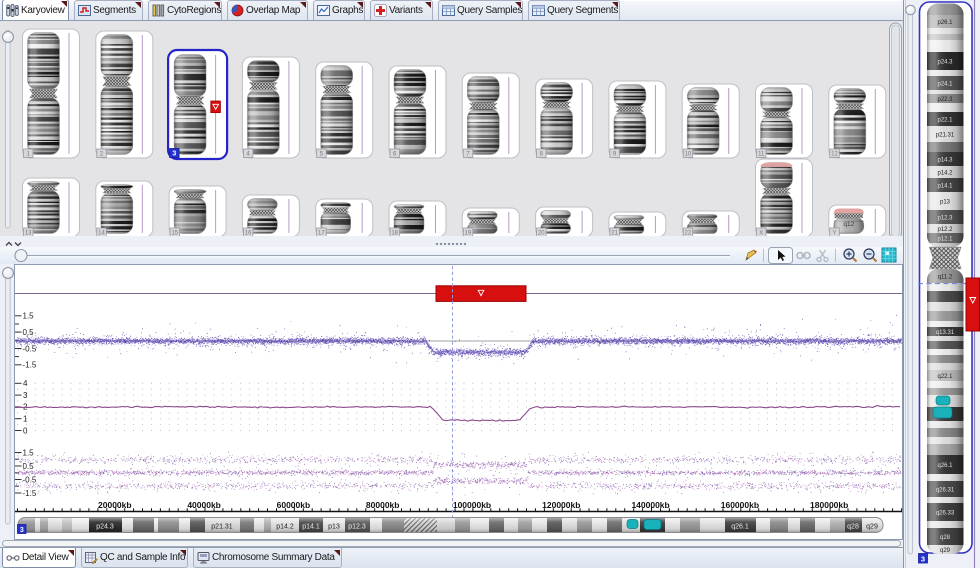 The width and height of the screenshot is (980, 568). I want to click on svg-text: 17, so click(321, 234).